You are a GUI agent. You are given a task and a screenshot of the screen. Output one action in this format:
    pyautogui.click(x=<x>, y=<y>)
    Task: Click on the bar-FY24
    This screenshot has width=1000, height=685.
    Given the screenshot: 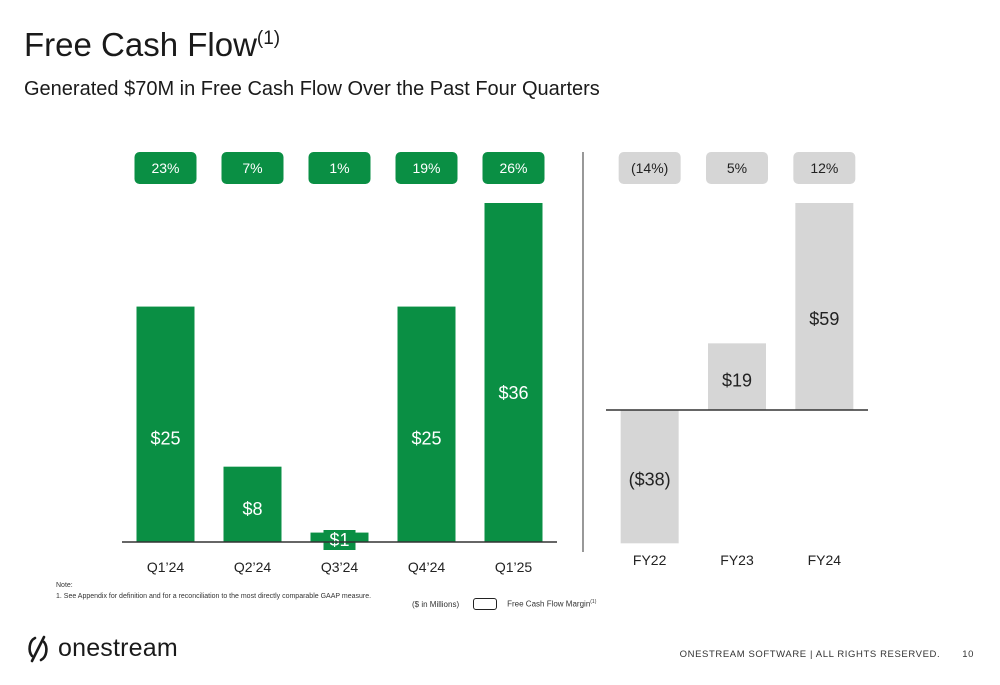 What is the action you would take?
    pyautogui.click(x=824, y=306)
    